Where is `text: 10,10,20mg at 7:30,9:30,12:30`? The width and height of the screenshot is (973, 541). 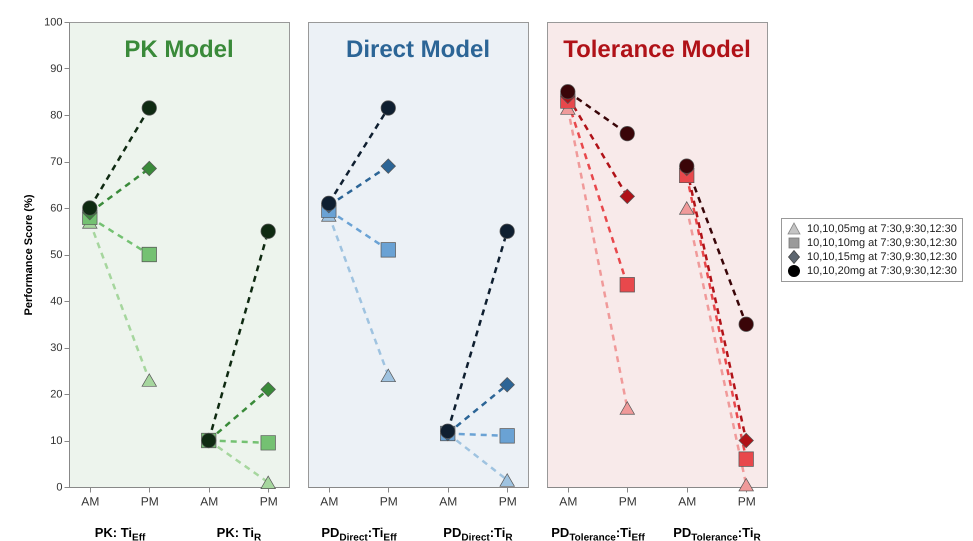
text: 10,10,20mg at 7:30,9:30,12:30 is located at coordinates (882, 271).